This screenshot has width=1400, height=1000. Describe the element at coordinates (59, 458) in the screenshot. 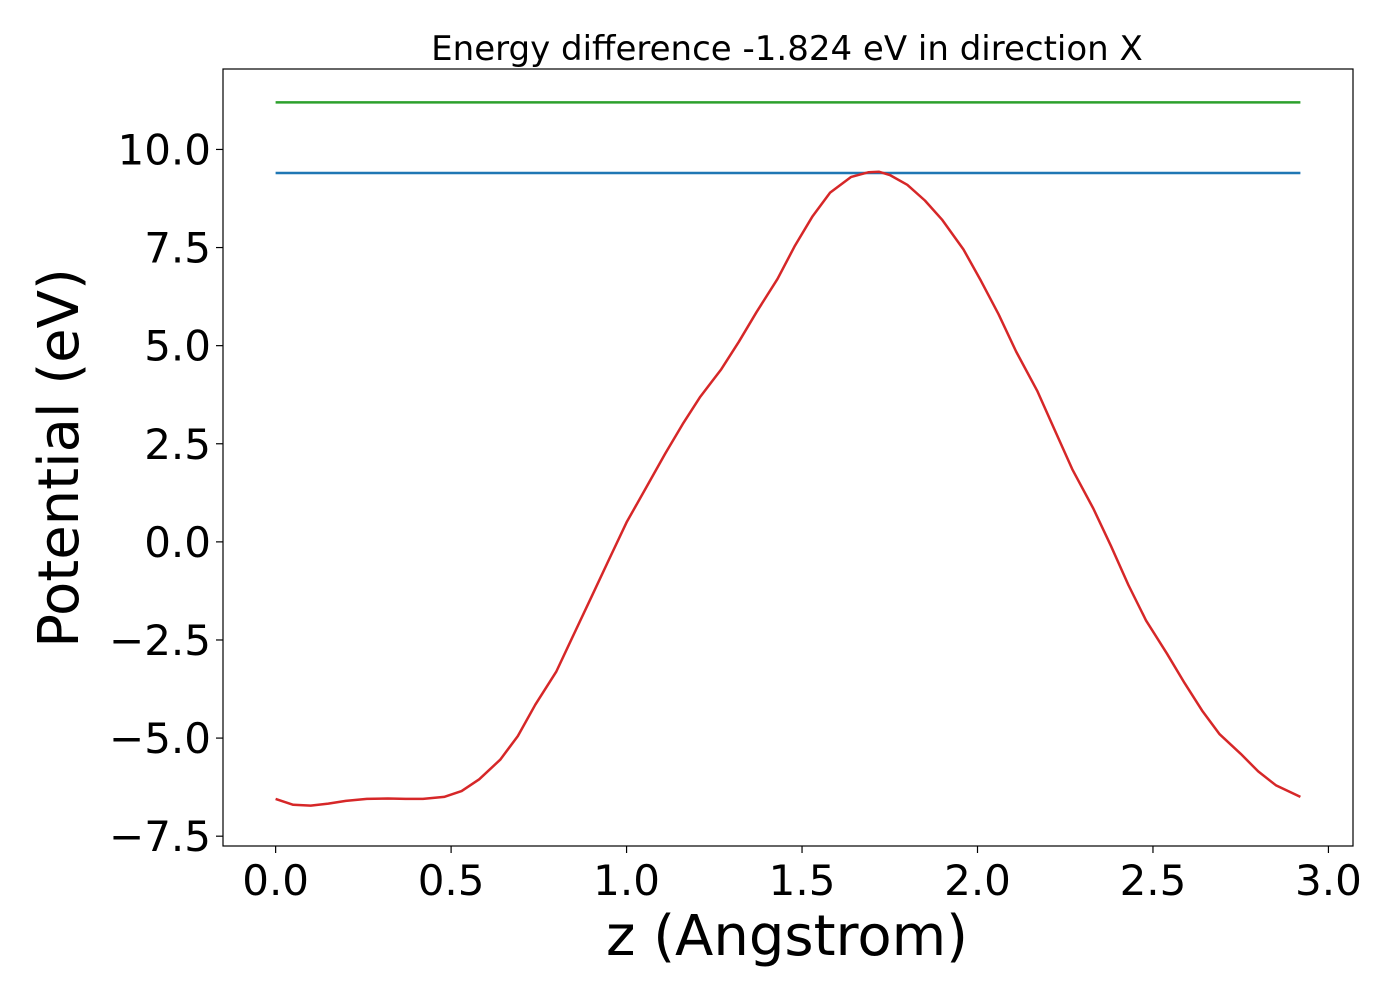

I see `y-axis-label: Potential (eV)` at that location.